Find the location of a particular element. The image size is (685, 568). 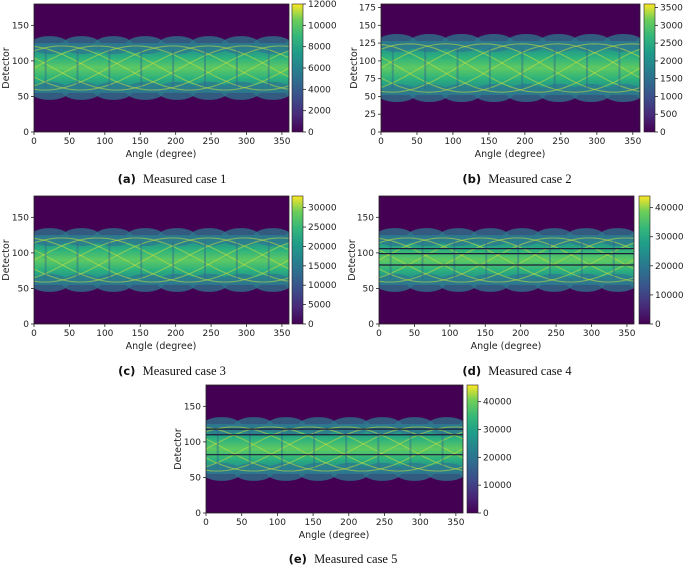

axes-frame-c is located at coordinates (161, 260).